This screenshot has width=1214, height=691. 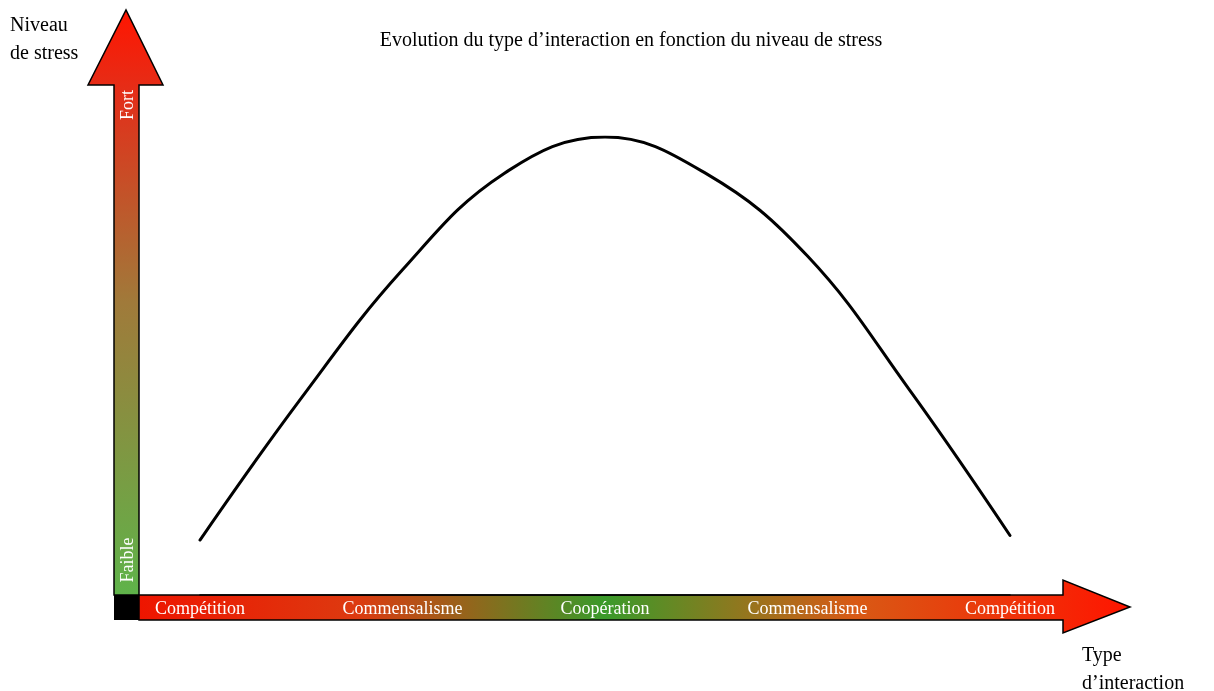 I want to click on x-tick-label: Coopération, so click(x=605, y=608).